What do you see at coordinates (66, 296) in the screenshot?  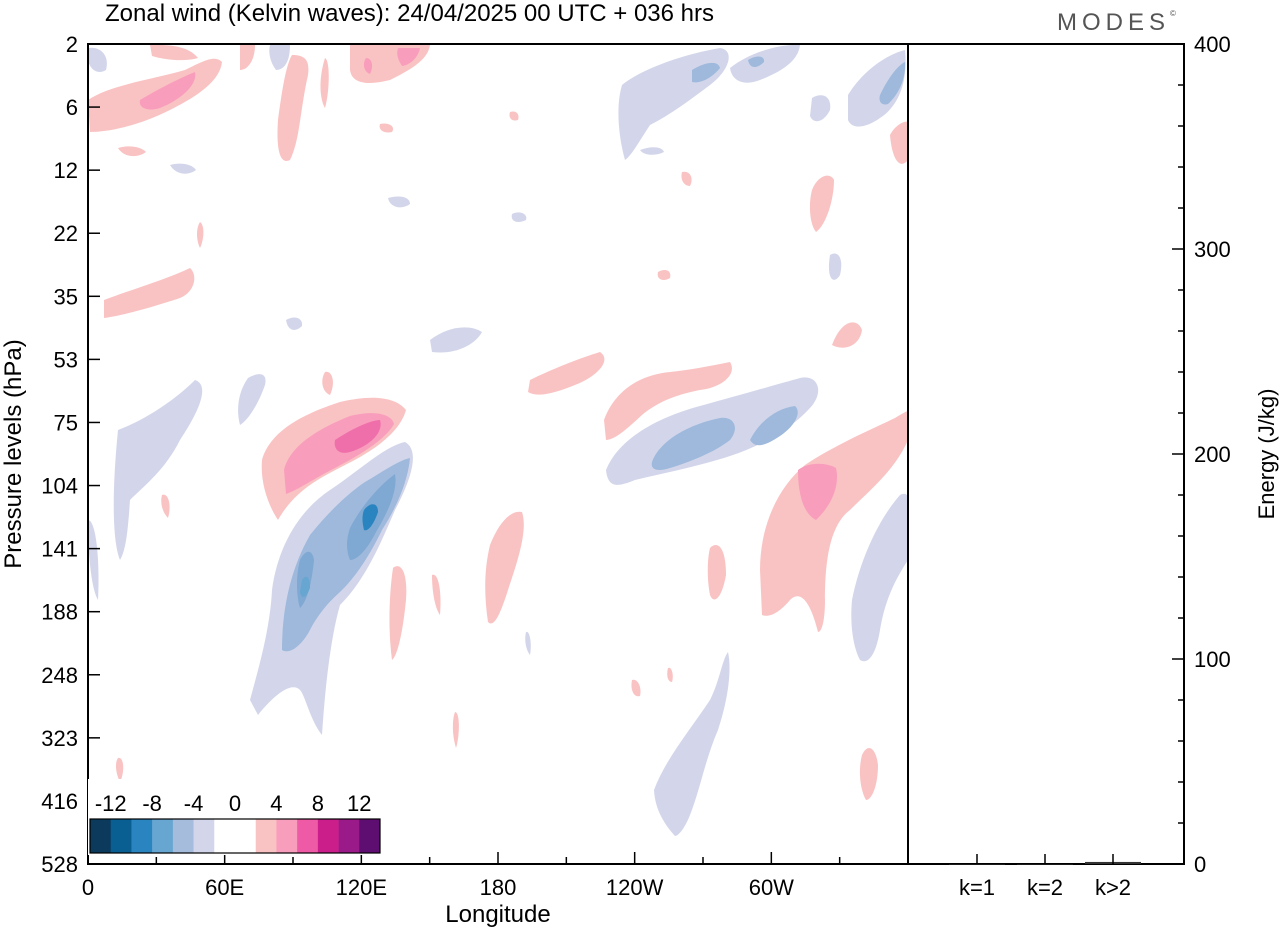 I see `y-tick-label: 35` at bounding box center [66, 296].